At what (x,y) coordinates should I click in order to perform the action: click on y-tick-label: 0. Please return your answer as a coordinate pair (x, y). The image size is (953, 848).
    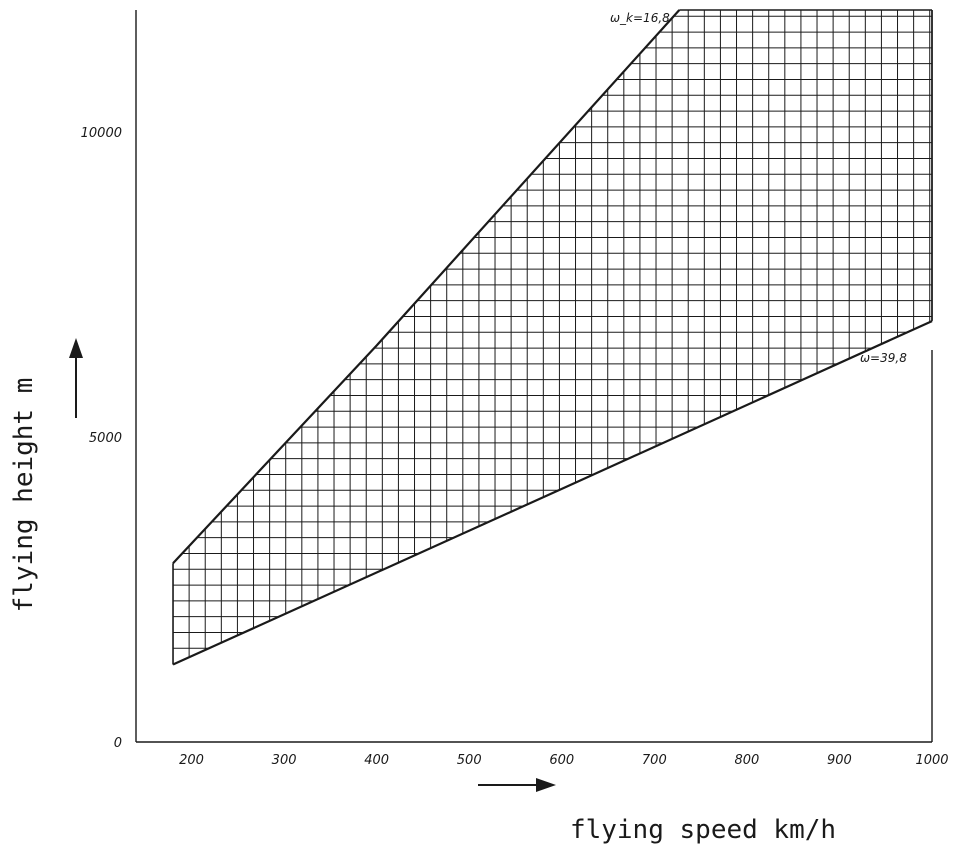
    Looking at the image, I should click on (118, 743).